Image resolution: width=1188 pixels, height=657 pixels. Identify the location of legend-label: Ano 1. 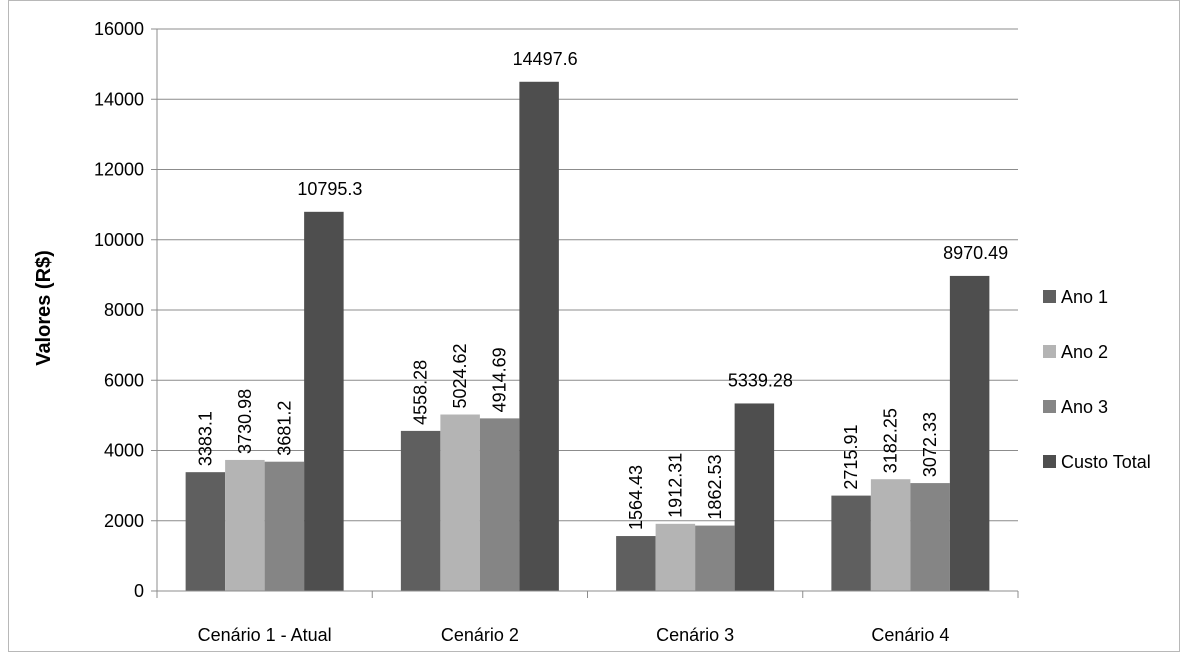
(1084, 297).